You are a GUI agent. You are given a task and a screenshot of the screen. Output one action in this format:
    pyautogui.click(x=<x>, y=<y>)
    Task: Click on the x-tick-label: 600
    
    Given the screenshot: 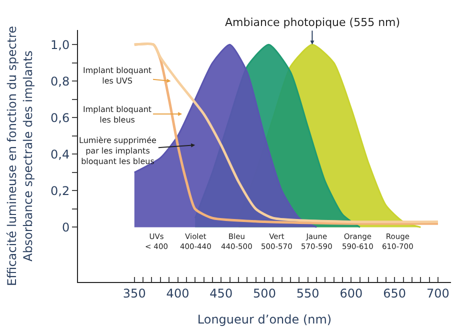 What is the action you would take?
    pyautogui.click(x=351, y=293)
    